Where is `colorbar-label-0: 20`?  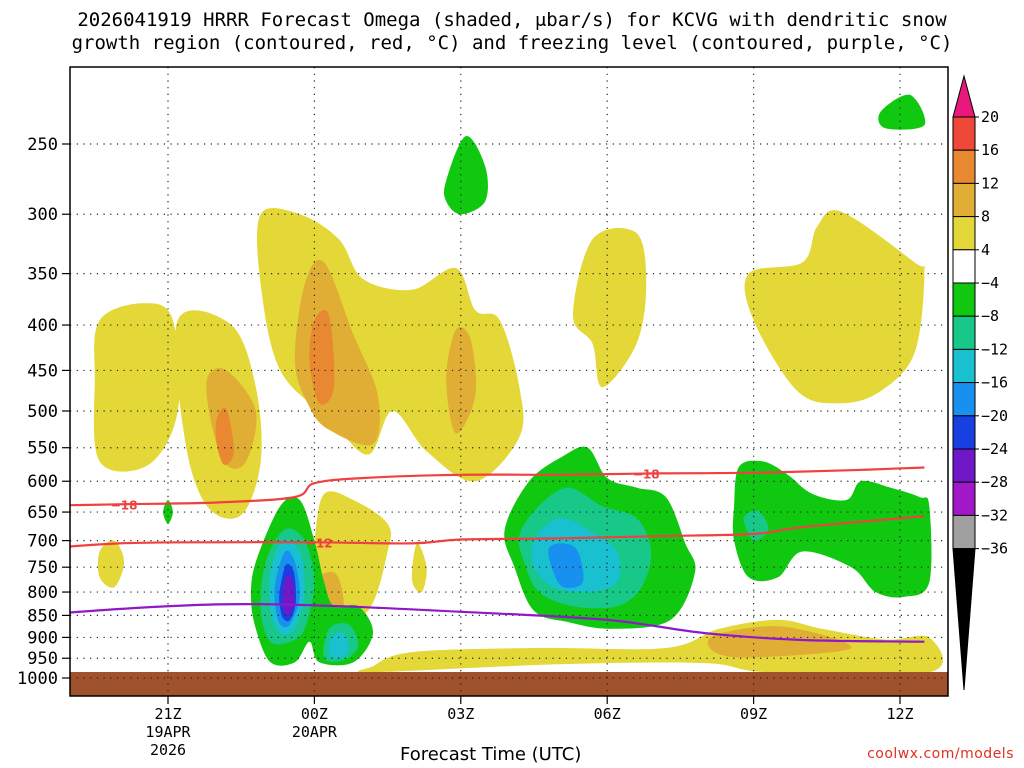
colorbar-label-0: 20 is located at coordinates (990, 117).